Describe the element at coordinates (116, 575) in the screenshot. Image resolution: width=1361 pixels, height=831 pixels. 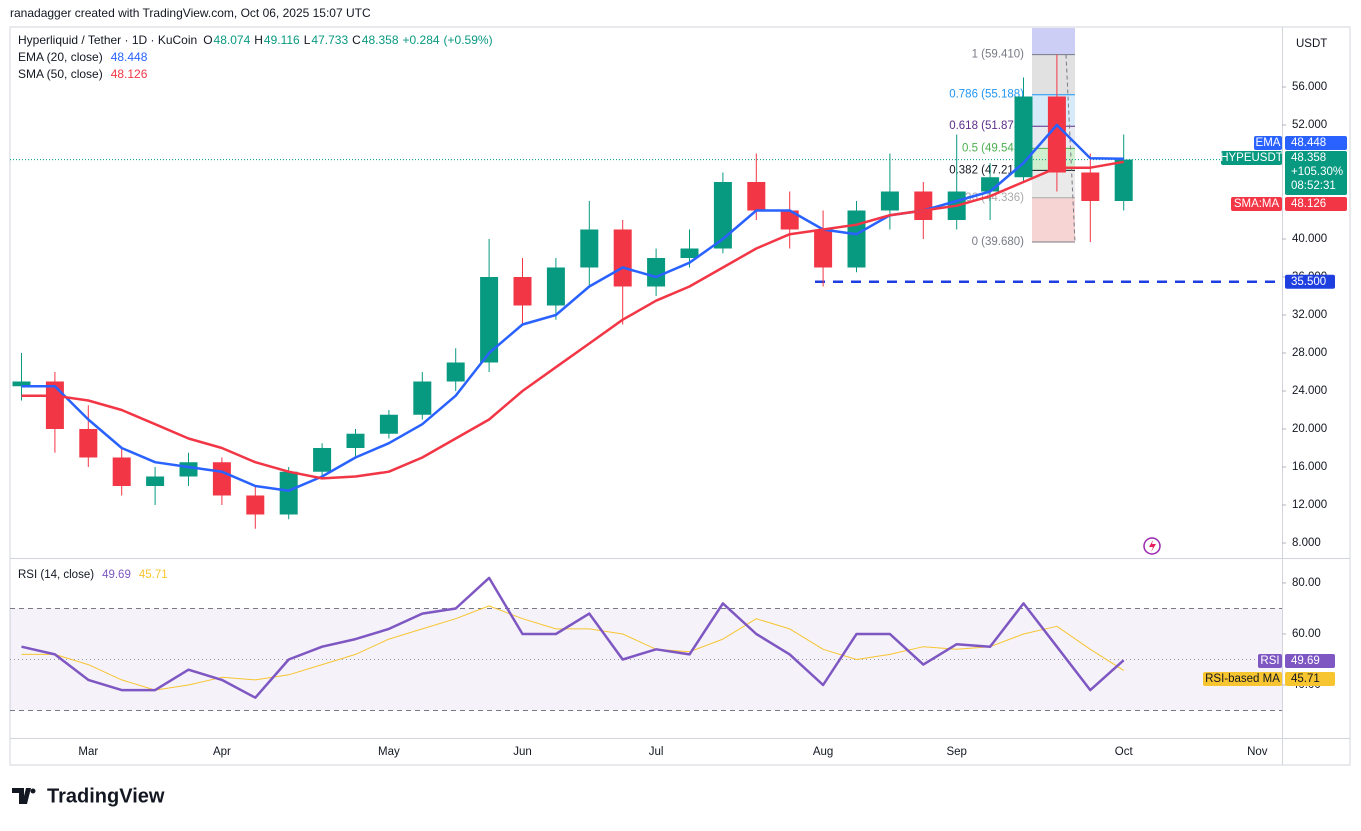
I see `rsi-value: 49.69` at that location.